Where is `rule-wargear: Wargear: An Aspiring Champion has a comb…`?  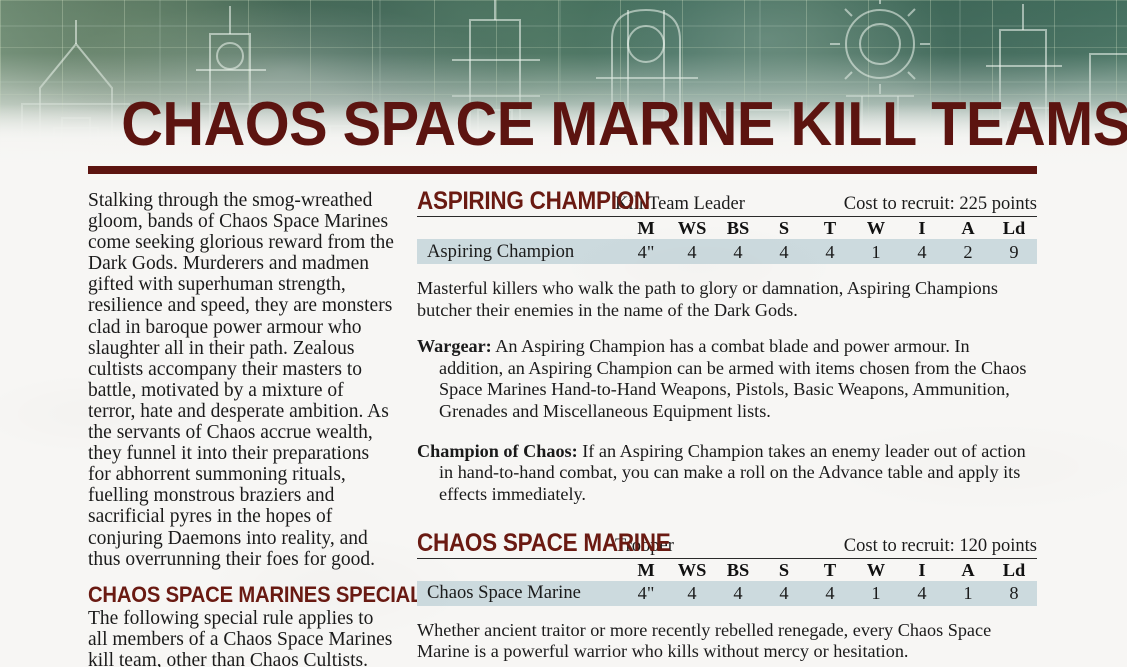 rule-wargear: Wargear: An Aspiring Champion has a comb… is located at coordinates (727, 379).